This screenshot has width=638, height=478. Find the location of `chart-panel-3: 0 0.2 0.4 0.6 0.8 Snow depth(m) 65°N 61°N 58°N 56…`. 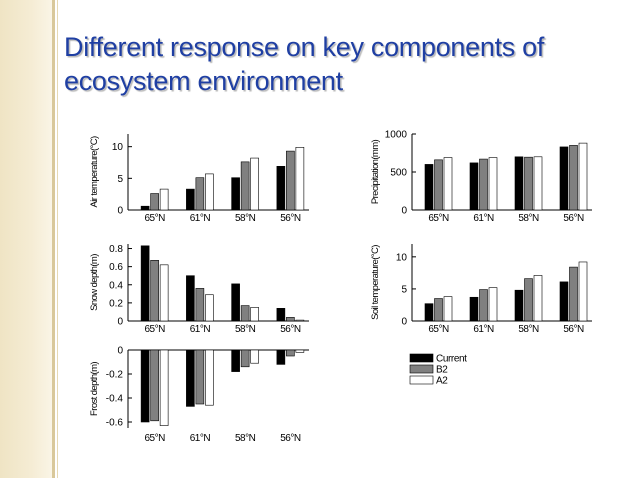

chart-panel-3: 0 0.2 0.4 0.6 0.8 Snow depth(m) 65°N 61°N 58°N 56… is located at coordinates (199, 289).